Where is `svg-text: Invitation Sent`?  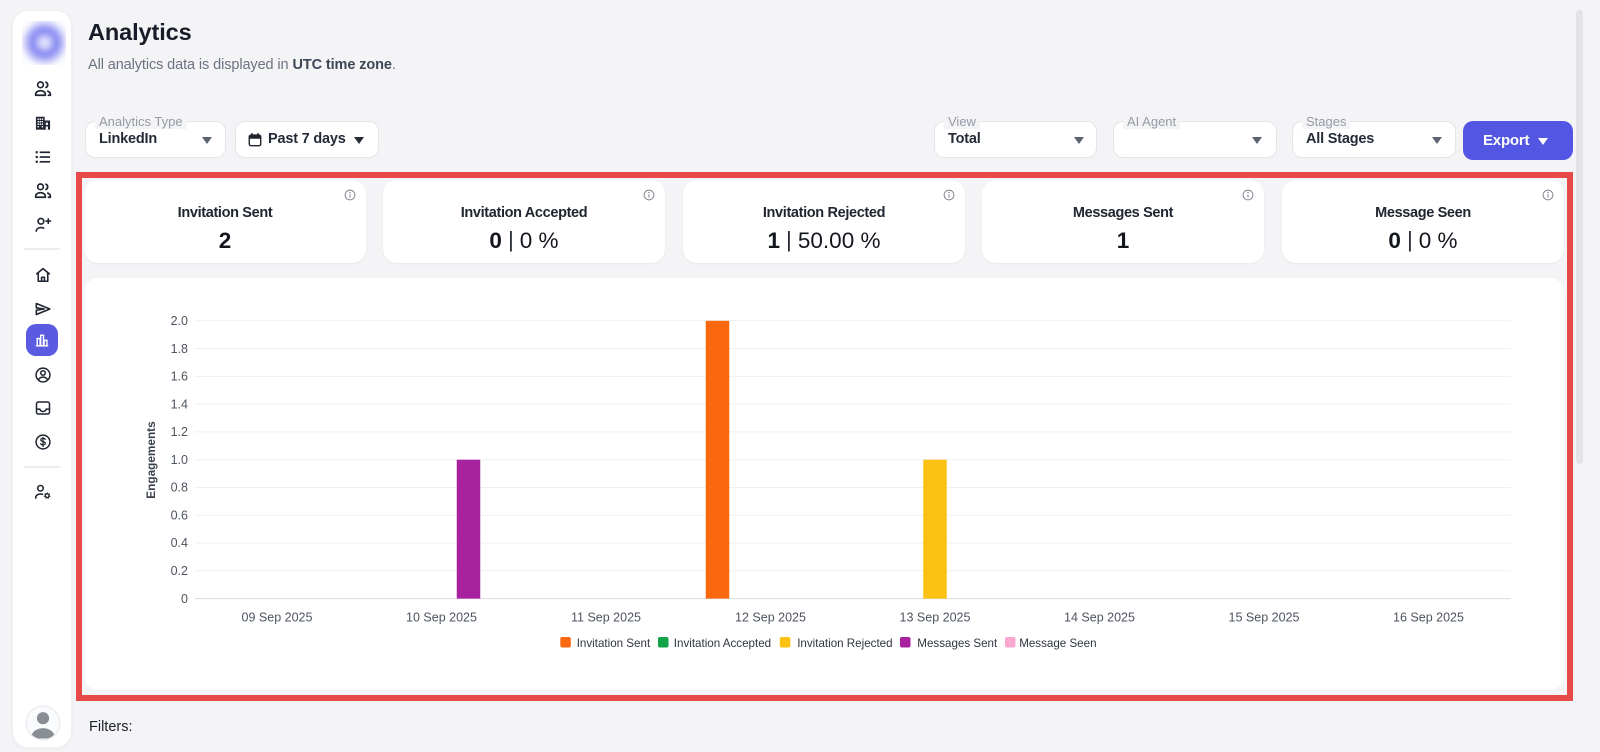 svg-text: Invitation Sent is located at coordinates (614, 643).